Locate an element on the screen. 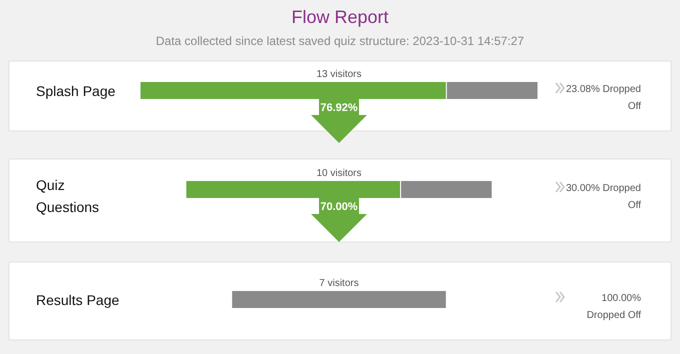 The height and width of the screenshot is (354, 680). text: Flow Report is located at coordinates (340, 17).